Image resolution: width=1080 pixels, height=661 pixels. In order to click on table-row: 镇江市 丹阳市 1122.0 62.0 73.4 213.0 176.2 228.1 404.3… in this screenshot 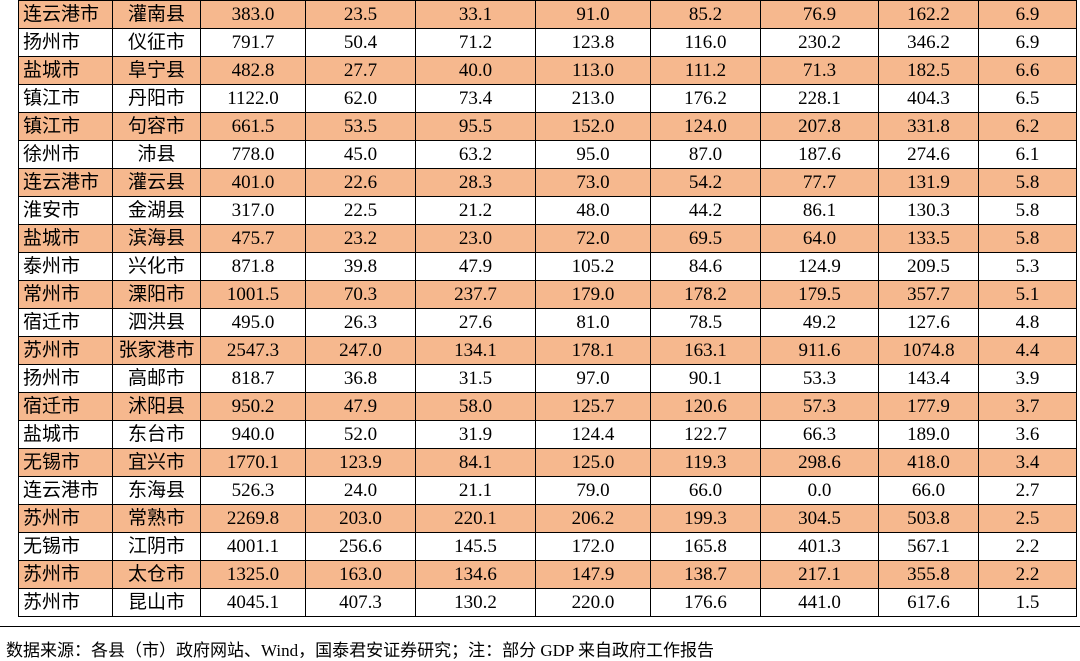, I will do `click(547, 98)`.